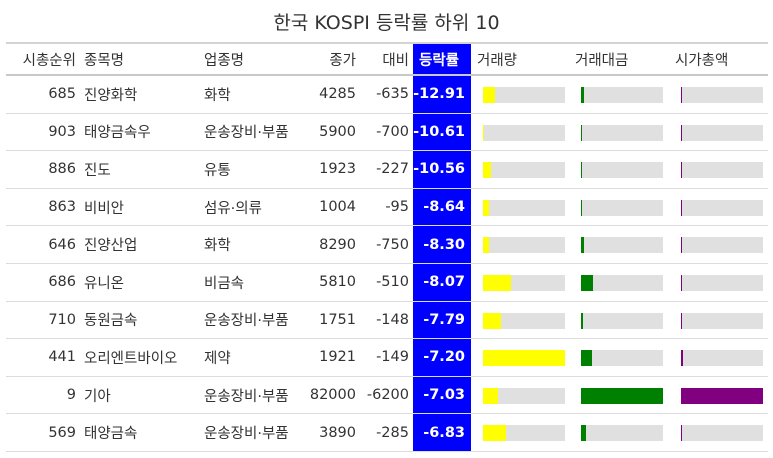 The height and width of the screenshot is (458, 773). What do you see at coordinates (111, 246) in the screenshot?
I see `stock-name-cell: 진양산업` at bounding box center [111, 246].